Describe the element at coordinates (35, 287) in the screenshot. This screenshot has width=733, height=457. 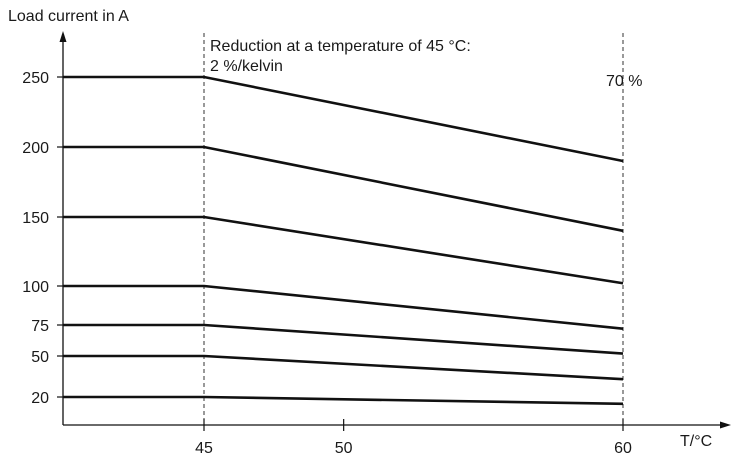
I see `y-tick-label: 100` at that location.